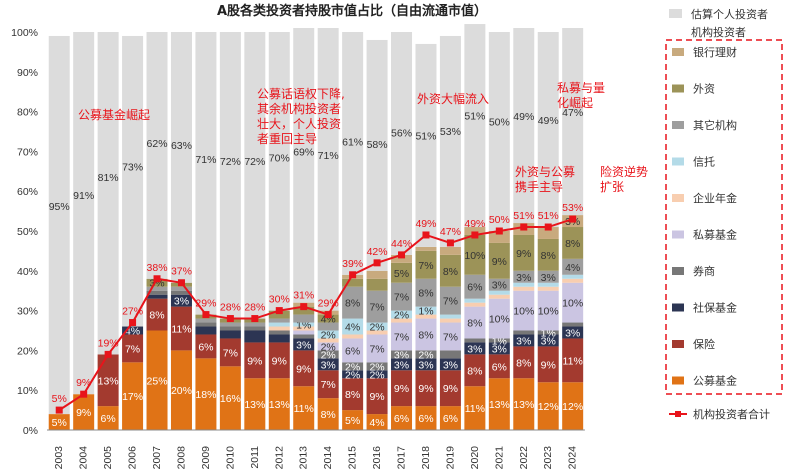 The image size is (790, 475). Describe the element at coordinates (181, 391) in the screenshot. I see `bar-data-label: 20%` at that location.